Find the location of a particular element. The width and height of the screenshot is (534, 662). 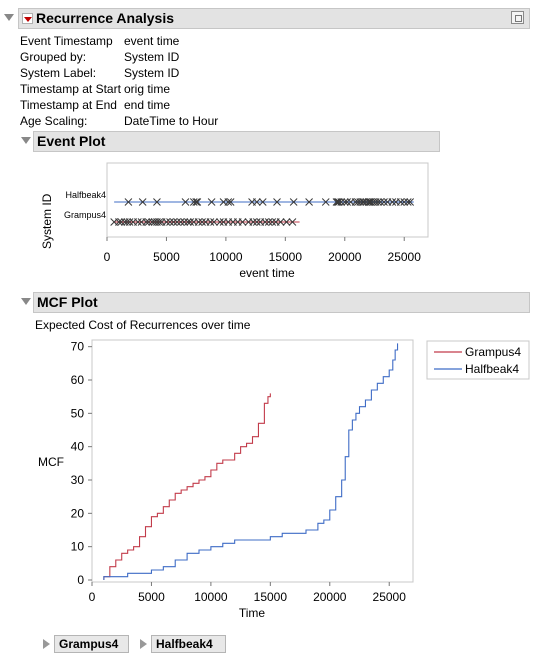

mcf-plot-header is located at coordinates (281, 302).